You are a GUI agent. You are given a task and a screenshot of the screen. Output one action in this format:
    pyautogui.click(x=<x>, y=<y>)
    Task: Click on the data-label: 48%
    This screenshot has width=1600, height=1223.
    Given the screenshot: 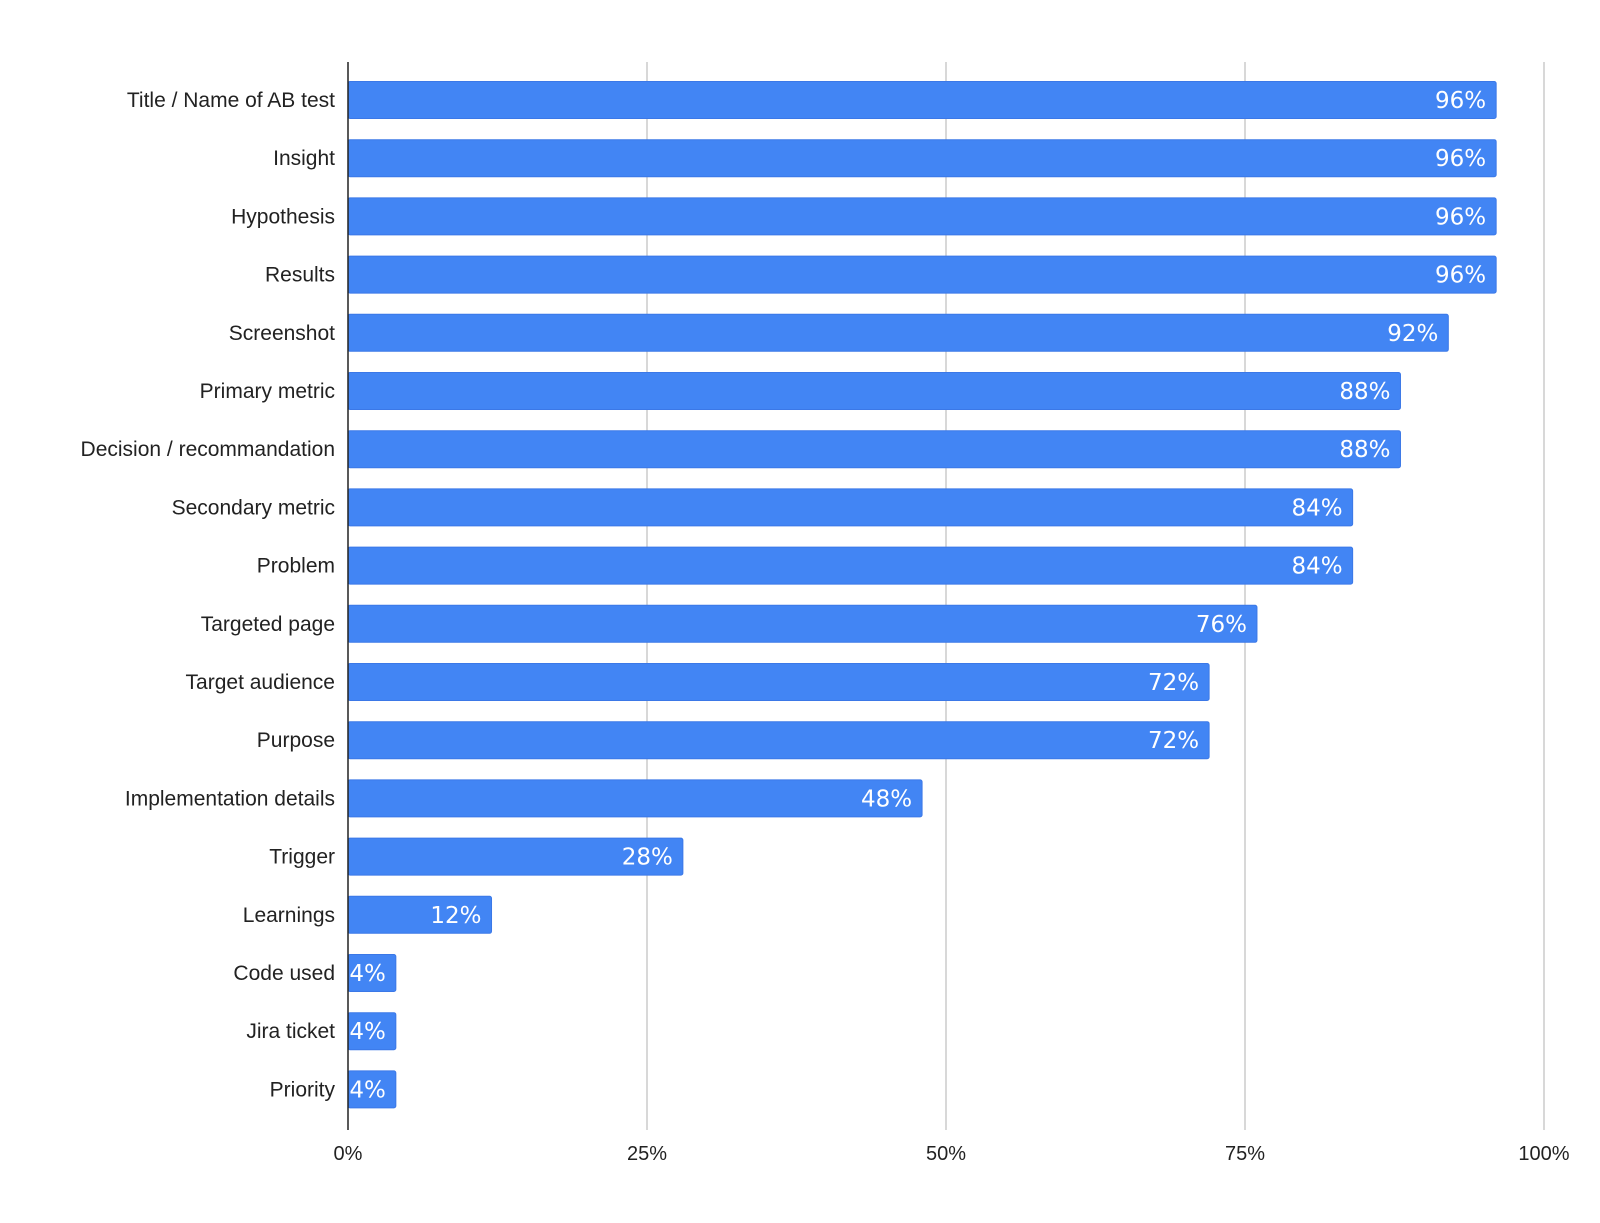 What is the action you would take?
    pyautogui.click(x=886, y=799)
    